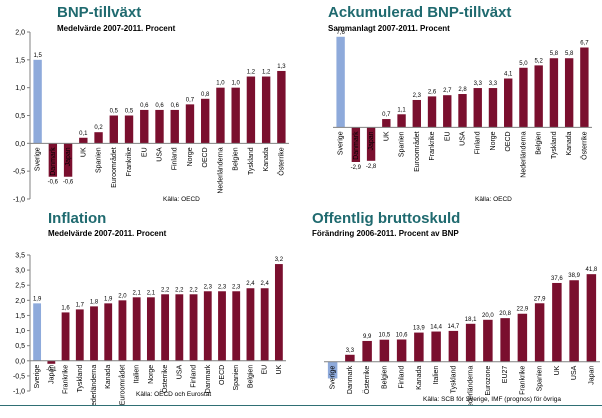 The width and height of the screenshot is (602, 418). What do you see at coordinates (20, 286) in the screenshot?
I see `y-tick-label: 2,5` at bounding box center [20, 286].